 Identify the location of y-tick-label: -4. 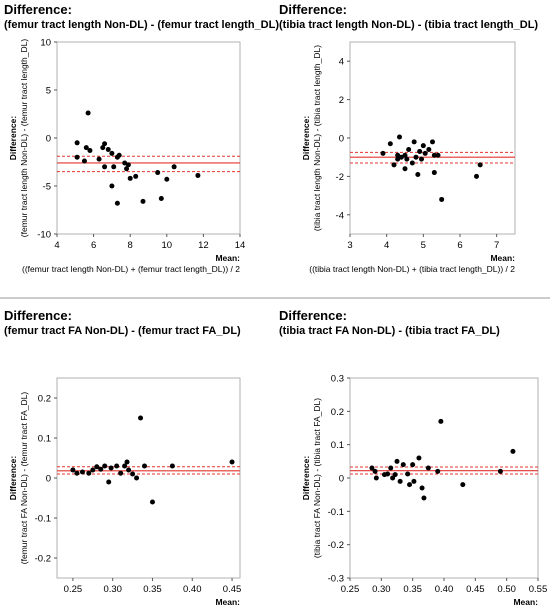
(340, 215).